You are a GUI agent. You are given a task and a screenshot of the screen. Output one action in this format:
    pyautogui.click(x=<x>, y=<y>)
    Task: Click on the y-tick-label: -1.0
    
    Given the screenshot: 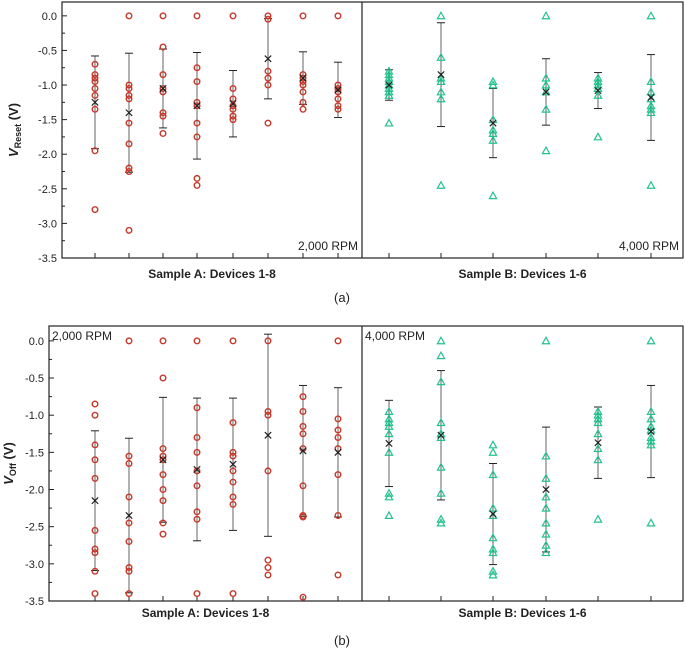 What is the action you would take?
    pyautogui.click(x=47, y=86)
    